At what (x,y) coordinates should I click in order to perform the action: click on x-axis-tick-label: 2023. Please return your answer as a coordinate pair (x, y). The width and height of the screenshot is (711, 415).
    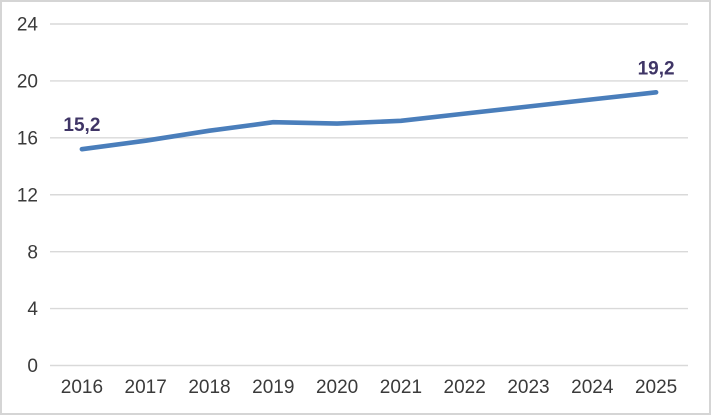
    Looking at the image, I should click on (528, 387).